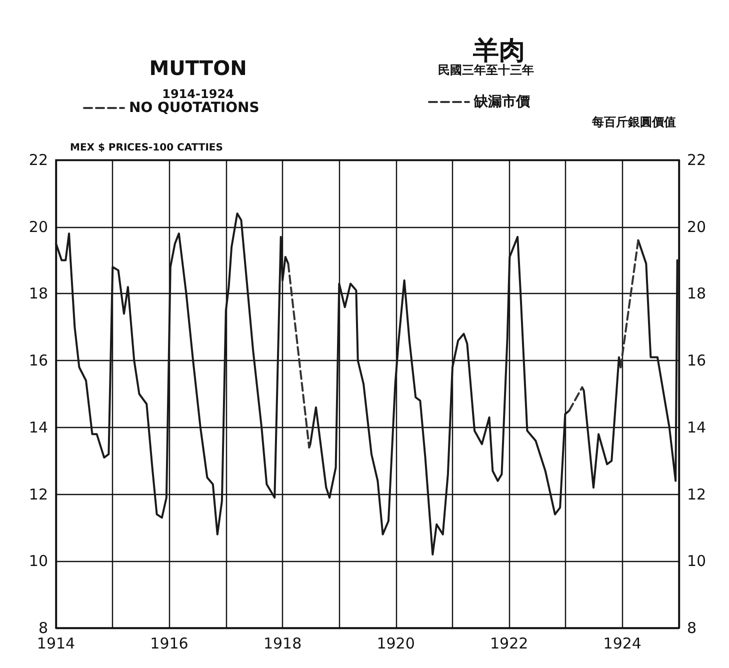 The width and height of the screenshot is (729, 668). What do you see at coordinates (38, 293) in the screenshot?
I see `y-tick-label: 18` at bounding box center [38, 293].